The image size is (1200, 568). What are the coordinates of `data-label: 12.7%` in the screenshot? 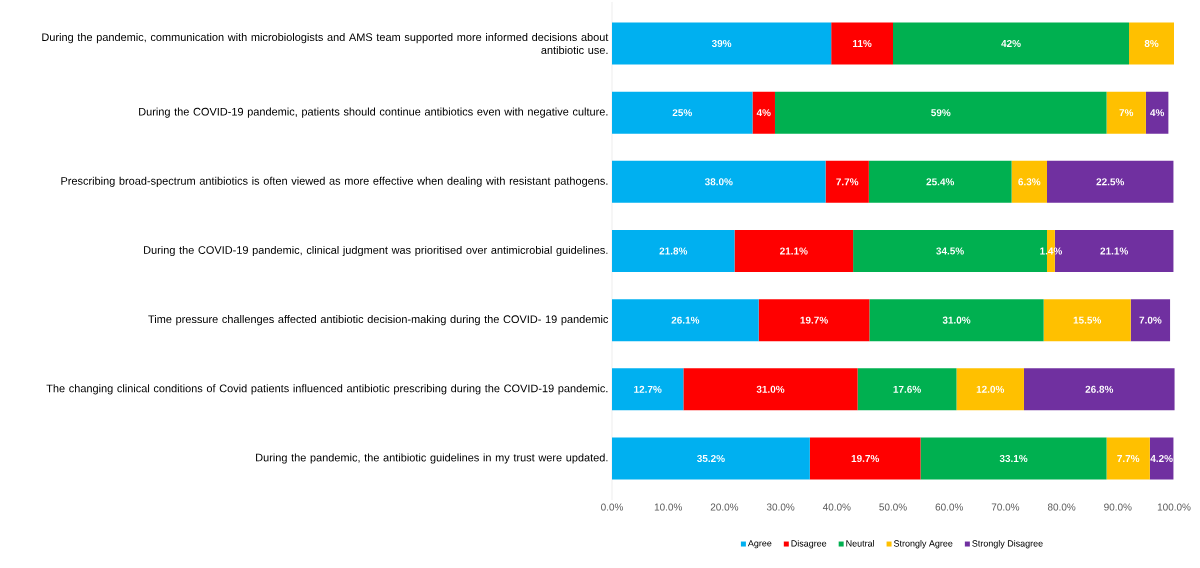 It's located at (648, 389).